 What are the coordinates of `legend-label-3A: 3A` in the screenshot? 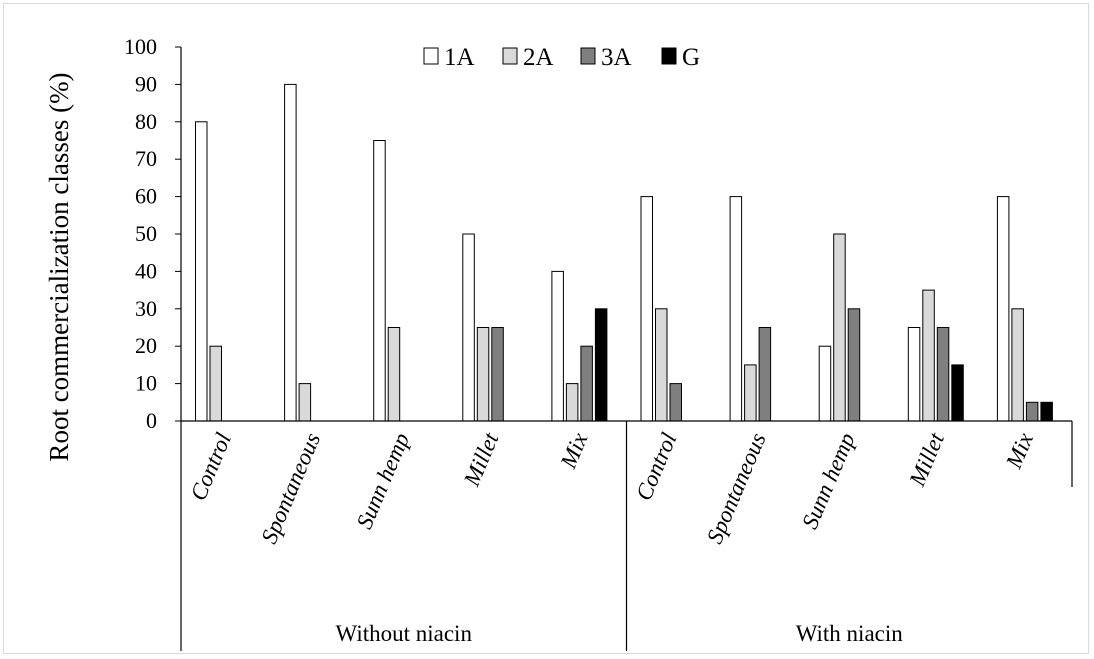 It's located at (616, 57).